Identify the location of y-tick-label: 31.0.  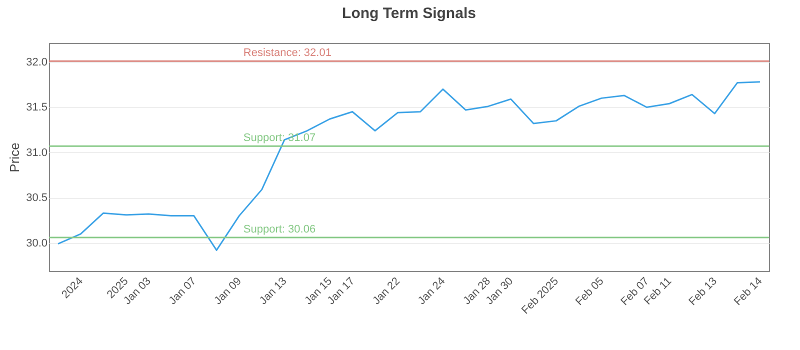
(37, 152).